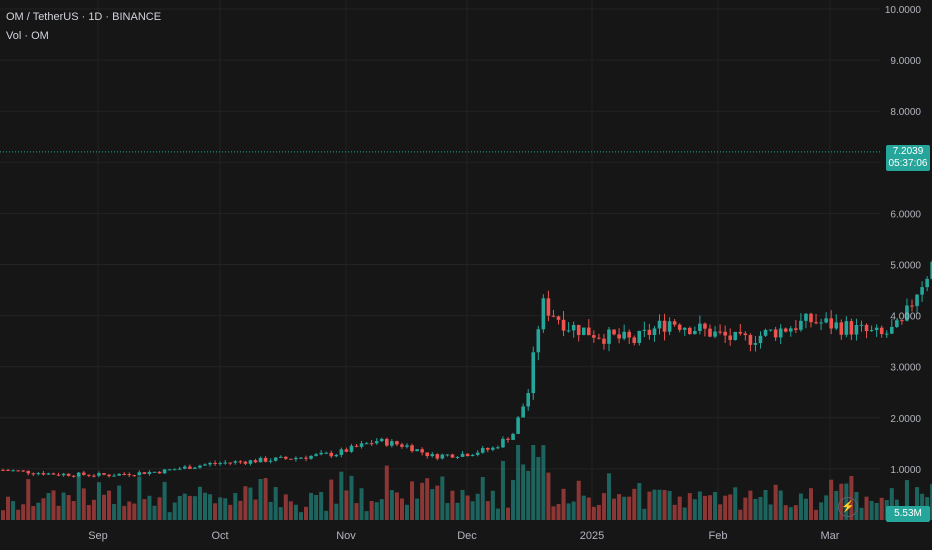 The height and width of the screenshot is (550, 932). What do you see at coordinates (84, 17) in the screenshot?
I see `symbol-title: OM / TetherUS · 1D · BINANCE` at bounding box center [84, 17].